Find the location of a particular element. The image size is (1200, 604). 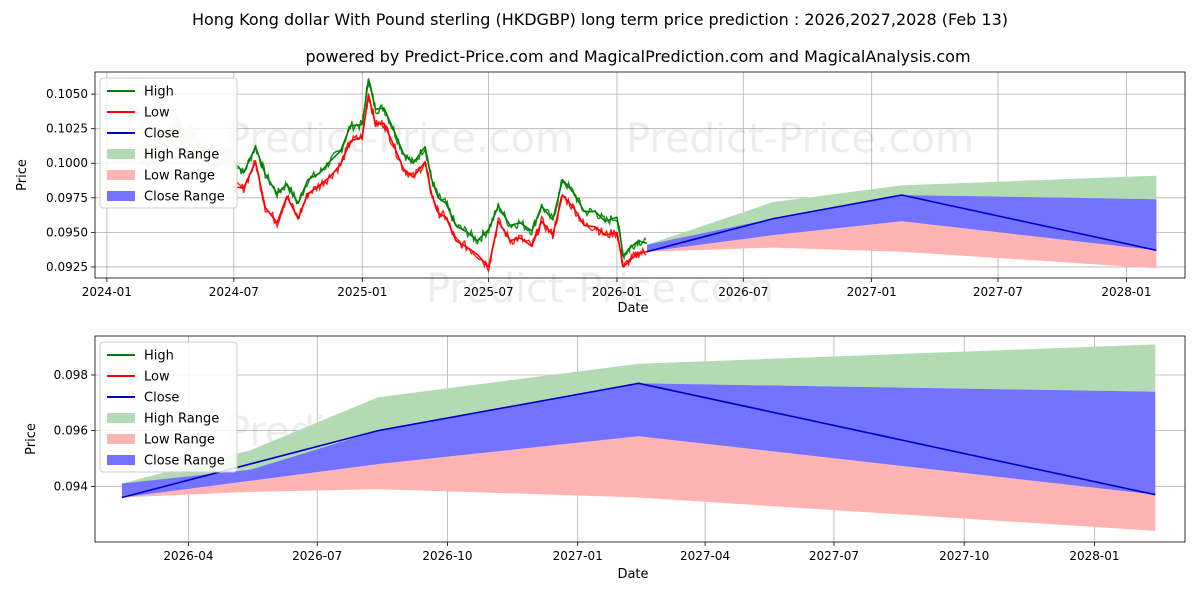

x-tick-label: 2026-10 is located at coordinates (447, 556).